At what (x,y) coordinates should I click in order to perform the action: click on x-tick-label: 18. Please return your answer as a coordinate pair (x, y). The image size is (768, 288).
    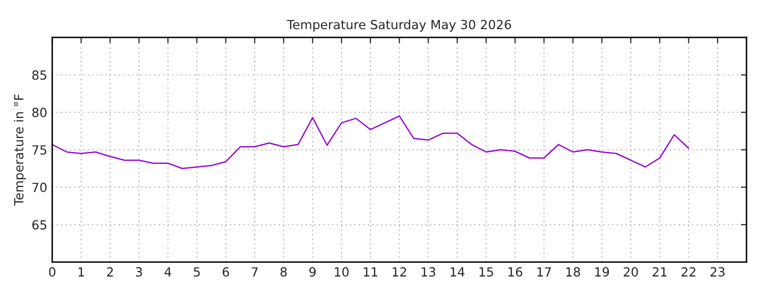
    Looking at the image, I should click on (573, 272).